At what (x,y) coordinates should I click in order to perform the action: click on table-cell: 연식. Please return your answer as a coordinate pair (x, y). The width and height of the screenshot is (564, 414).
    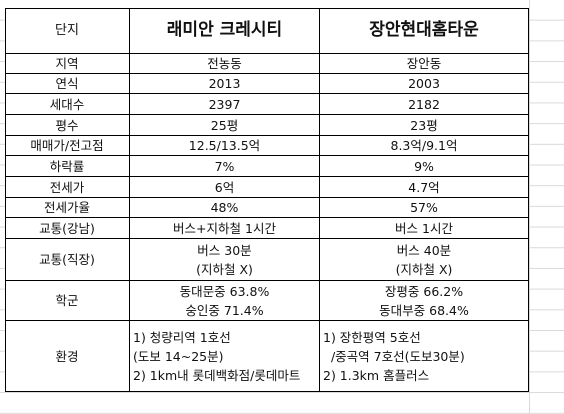
    Looking at the image, I should click on (67, 84).